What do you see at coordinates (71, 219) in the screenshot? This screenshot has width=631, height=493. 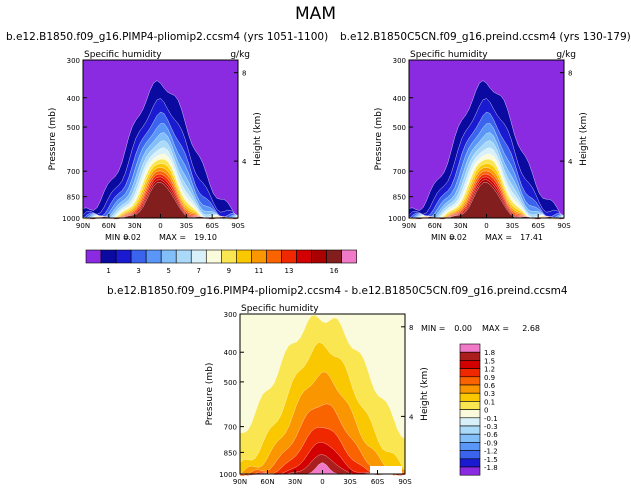 I see `panel1-ytick-label: 1000` at bounding box center [71, 219].